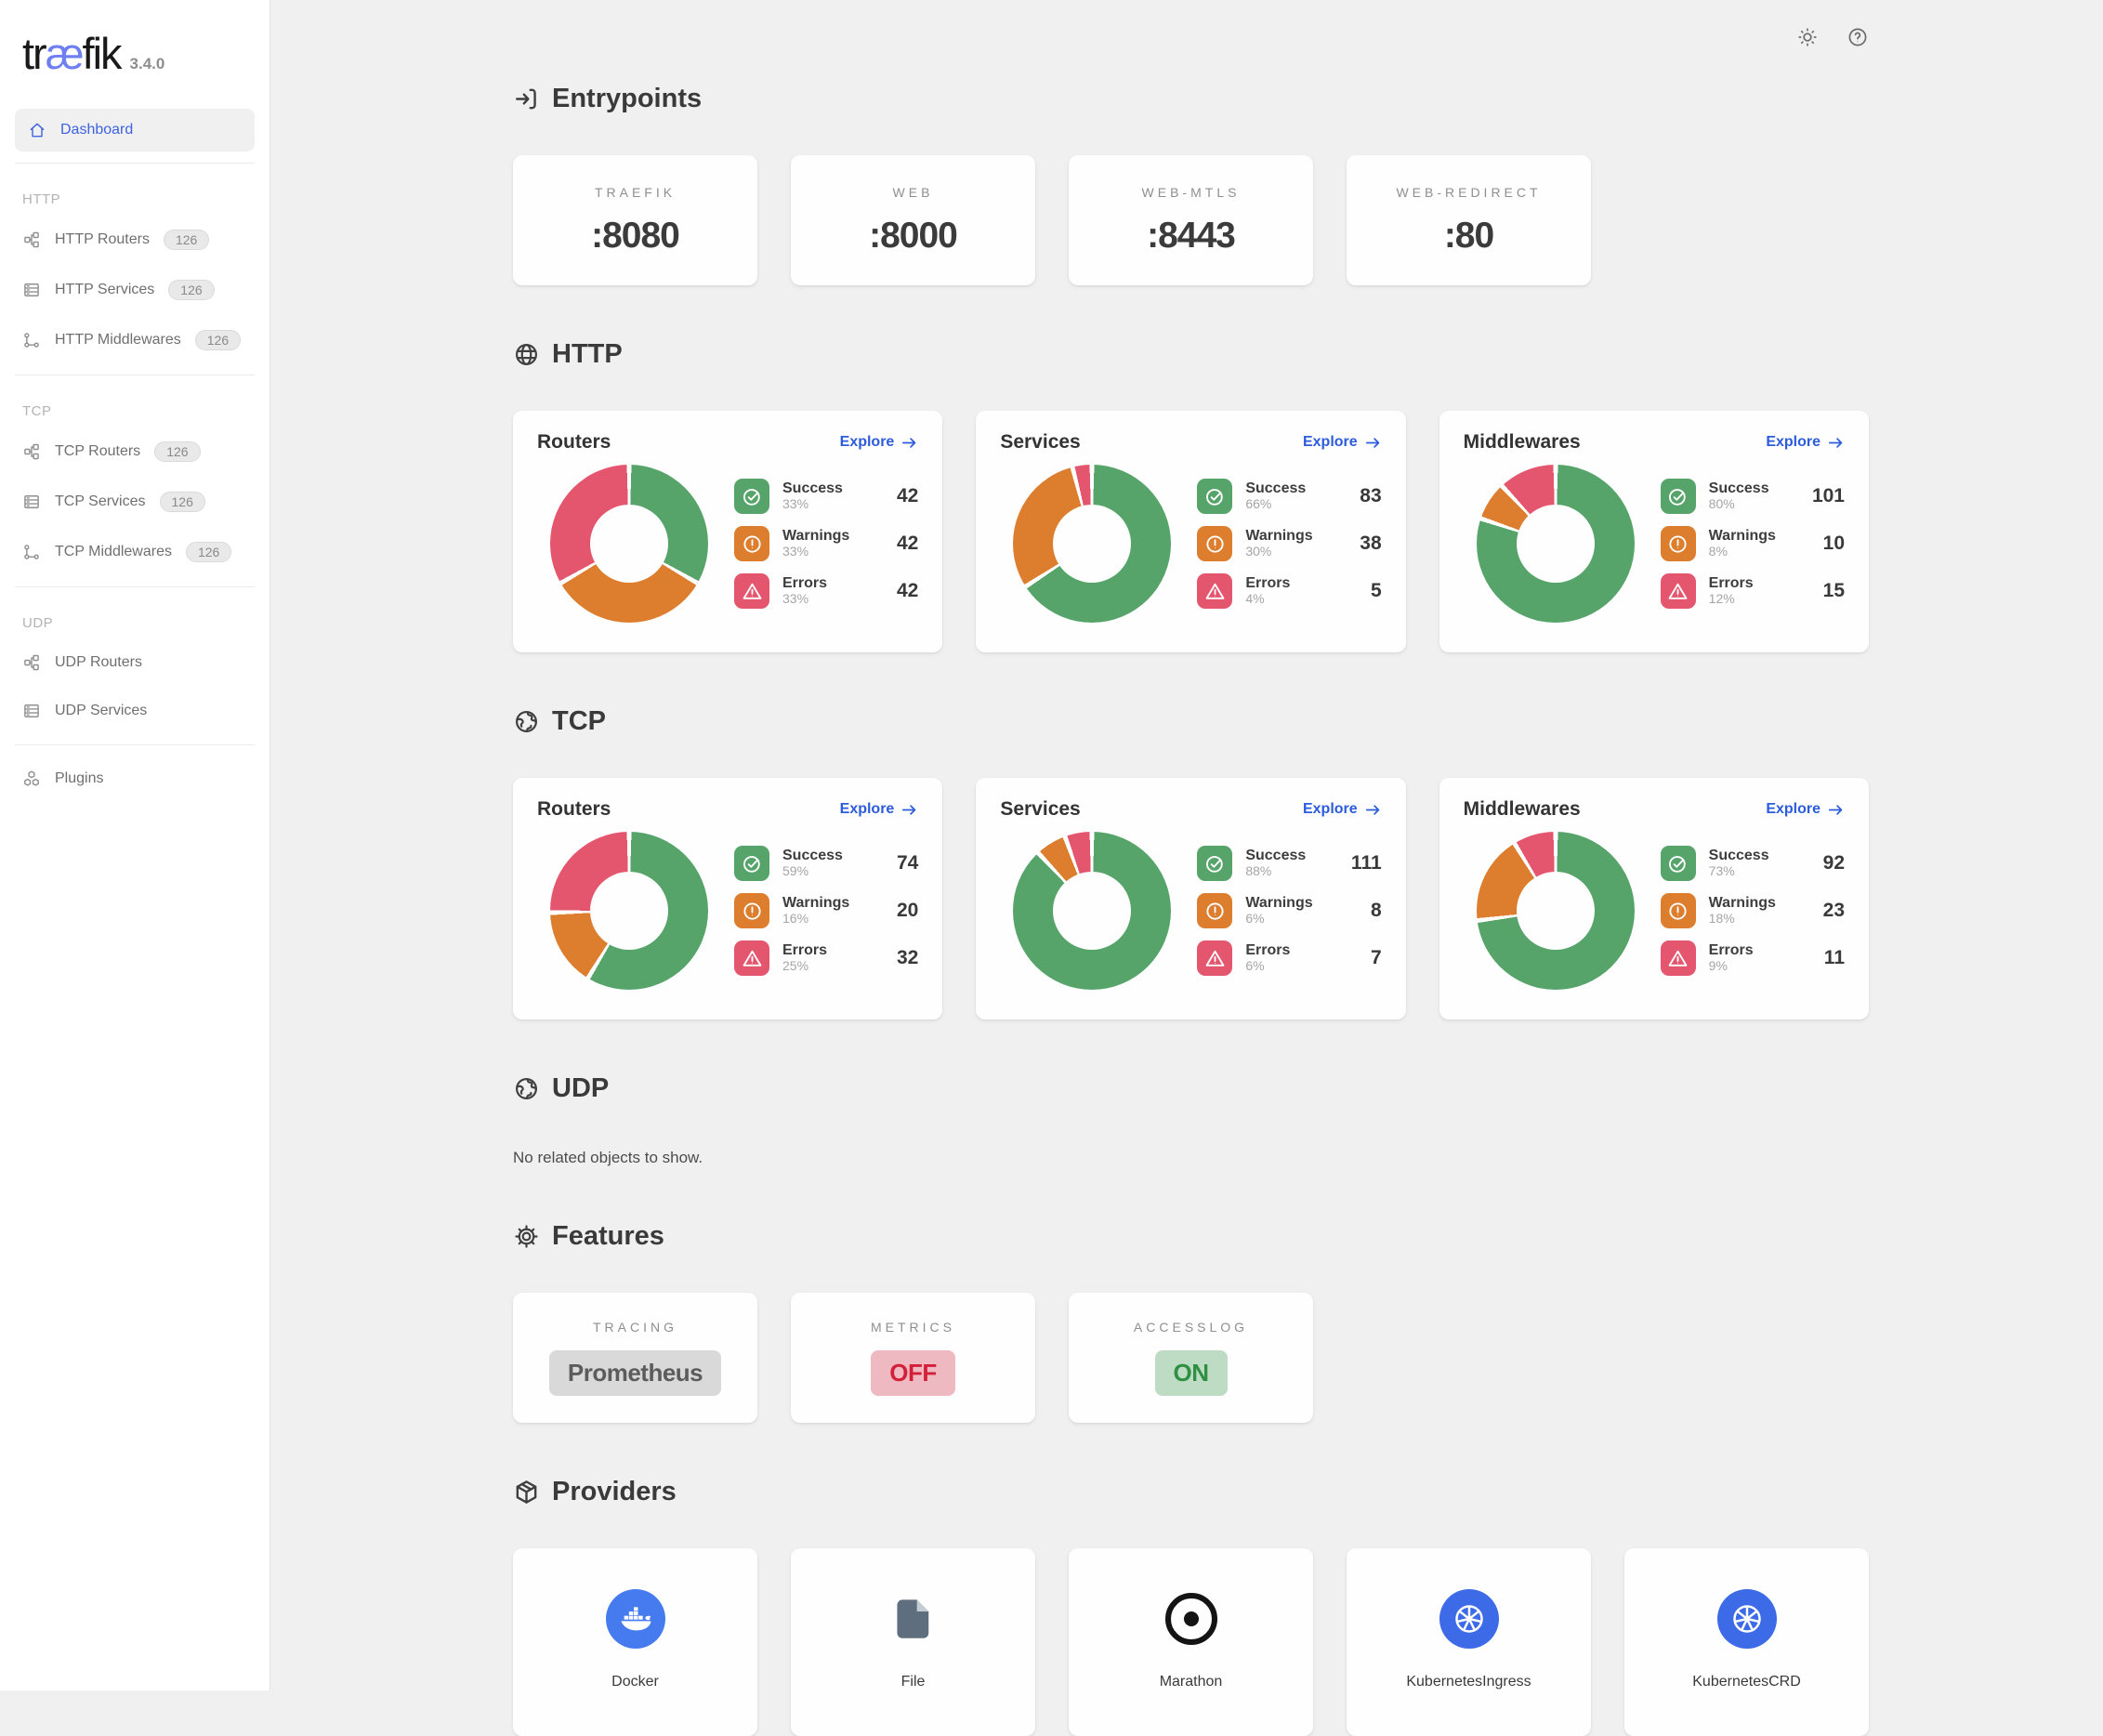  What do you see at coordinates (1276, 911) in the screenshot?
I see `stats-list: Success 88% 111 Warnings 6% 8 Errors 6% 7` at bounding box center [1276, 911].